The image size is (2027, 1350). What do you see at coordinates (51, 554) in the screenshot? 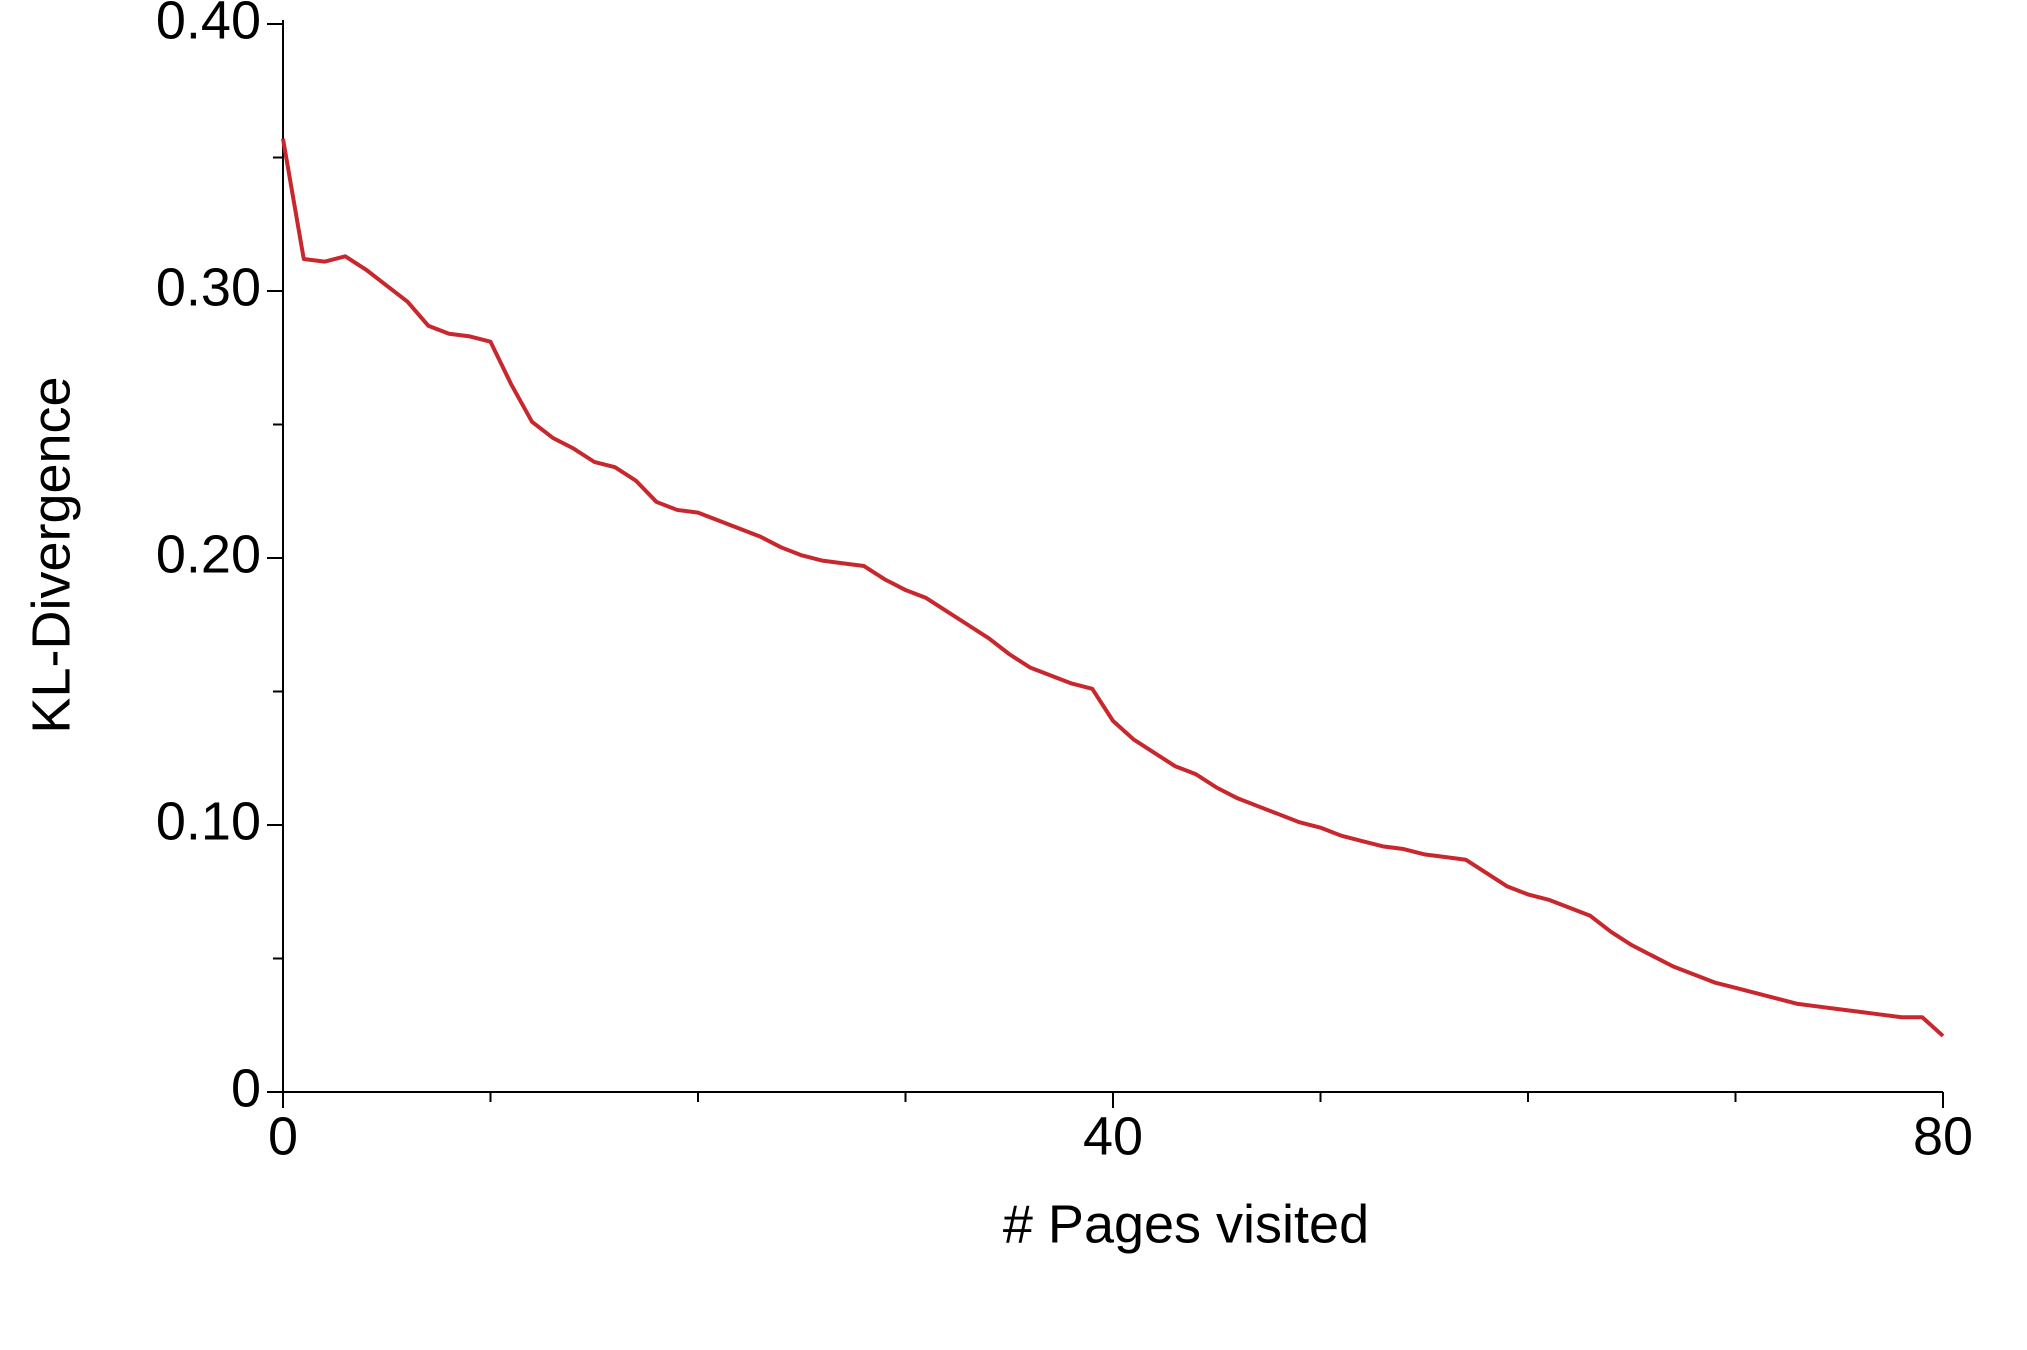
I see `y-axis-label: KL-Divergence` at bounding box center [51, 554].